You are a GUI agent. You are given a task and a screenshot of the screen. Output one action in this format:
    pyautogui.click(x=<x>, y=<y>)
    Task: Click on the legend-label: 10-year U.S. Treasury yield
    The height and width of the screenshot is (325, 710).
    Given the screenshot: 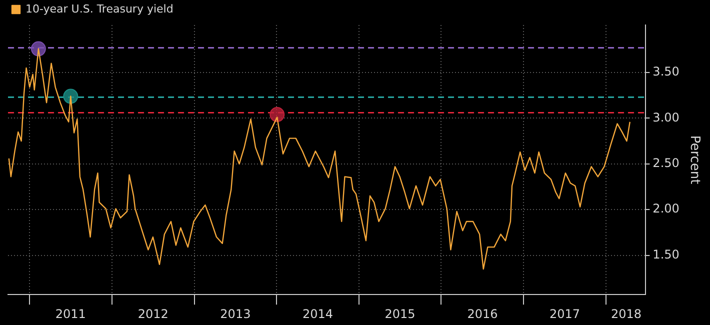 What is the action you would take?
    pyautogui.click(x=100, y=9)
    